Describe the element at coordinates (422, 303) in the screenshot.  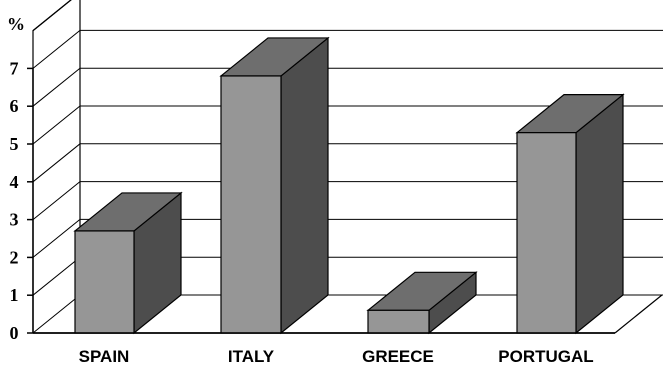
I see `bar-greece` at that location.